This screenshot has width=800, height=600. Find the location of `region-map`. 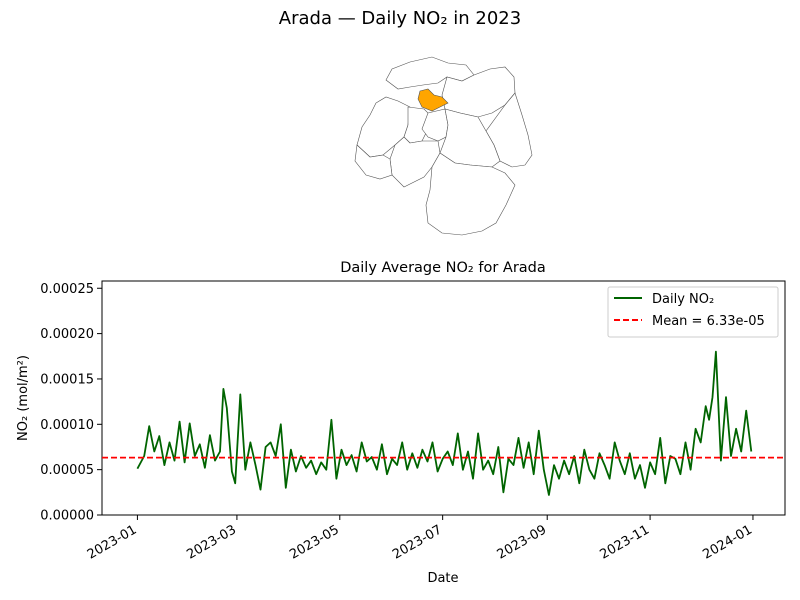

region-map is located at coordinates (443, 146).